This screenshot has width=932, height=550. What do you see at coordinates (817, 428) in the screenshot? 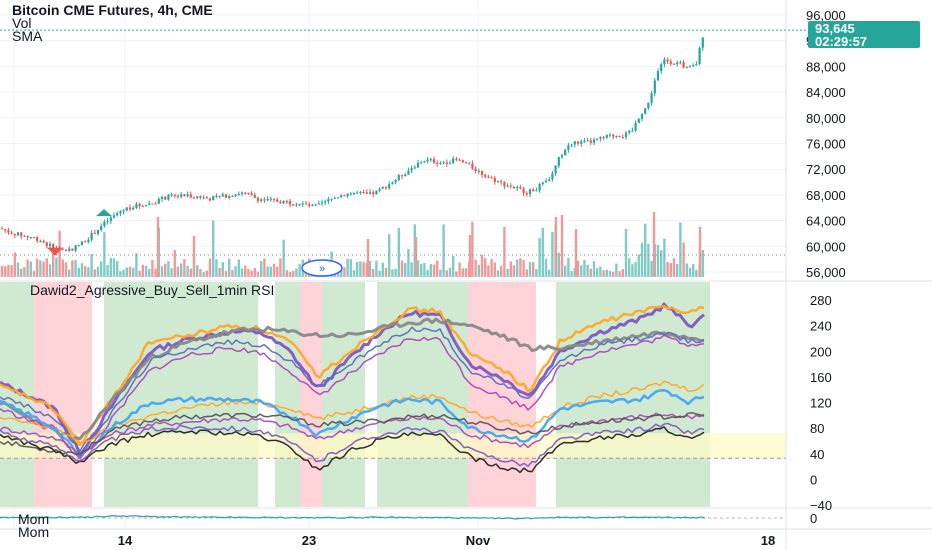
I see `rsi-tick-label: 80` at bounding box center [817, 428].